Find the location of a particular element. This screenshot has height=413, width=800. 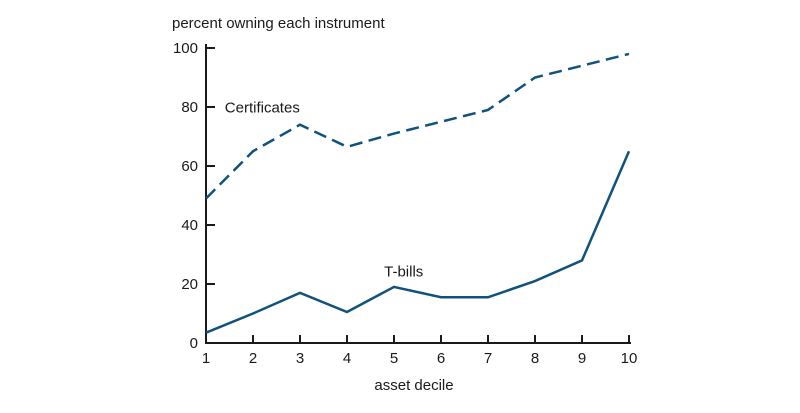

x-tick-label-9: 9 is located at coordinates (582, 358).